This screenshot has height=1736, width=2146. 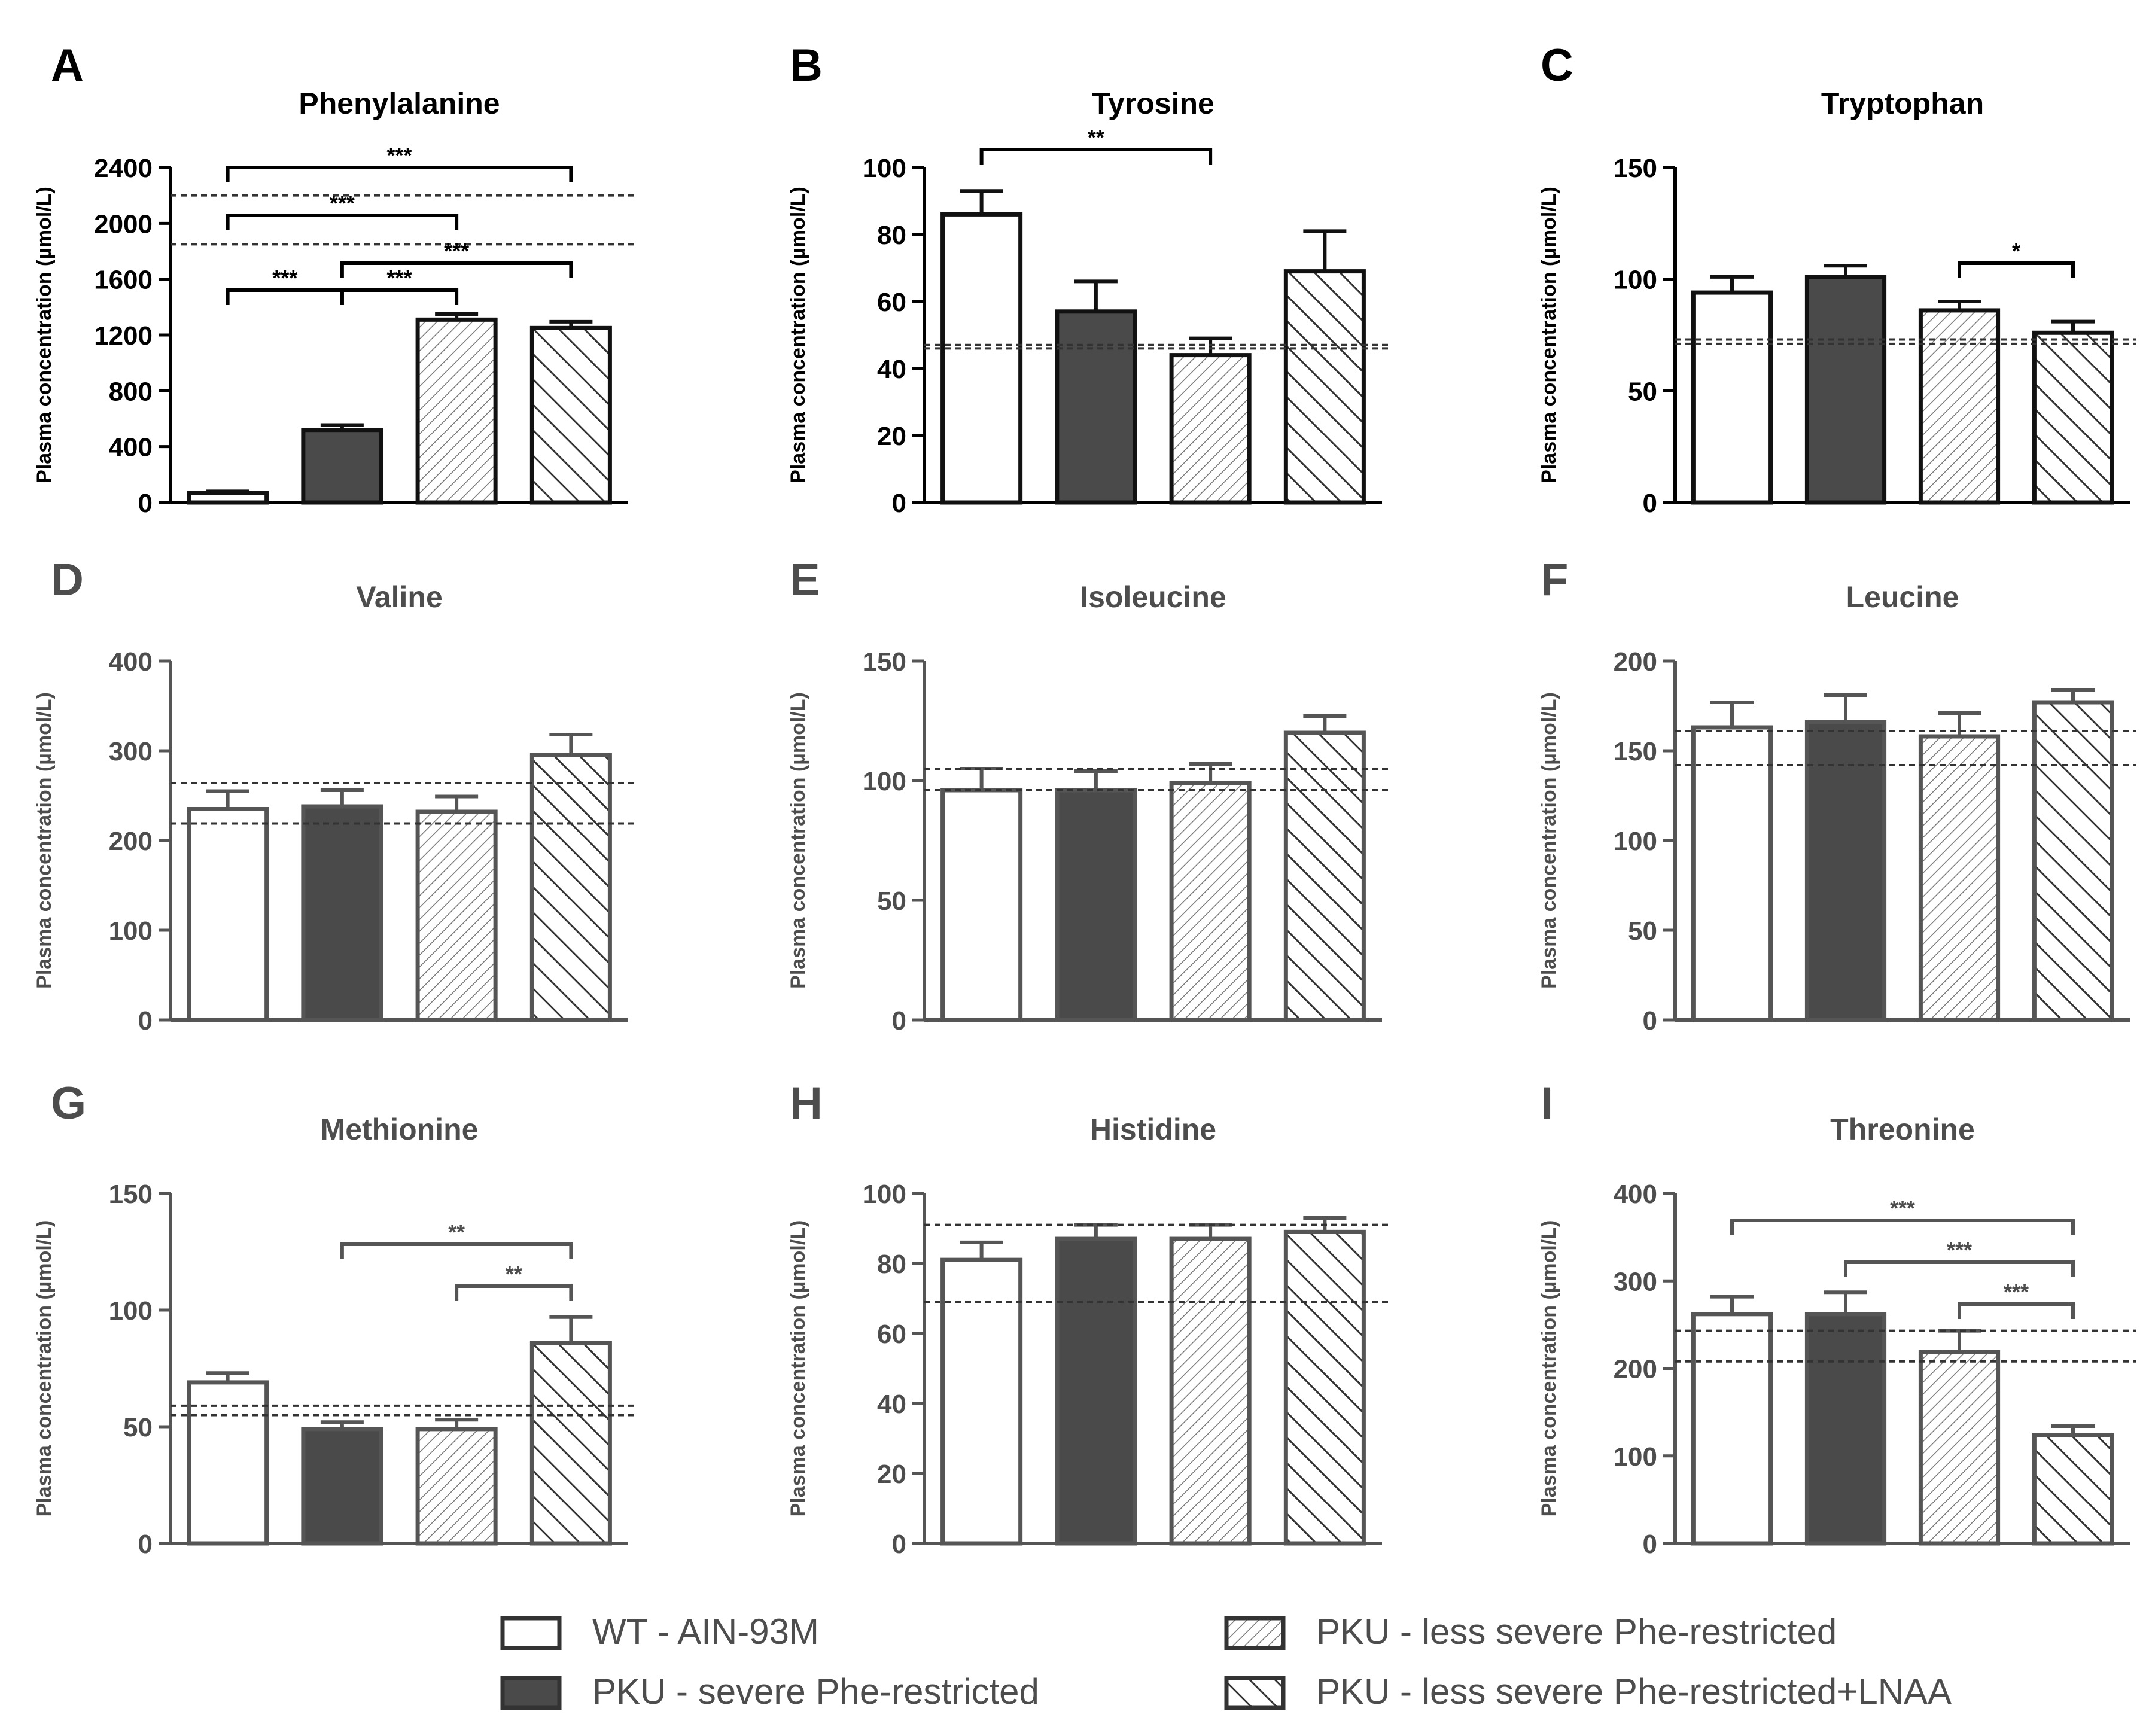 What do you see at coordinates (399, 103) in the screenshot?
I see `chart-title: Phenylalanine` at bounding box center [399, 103].